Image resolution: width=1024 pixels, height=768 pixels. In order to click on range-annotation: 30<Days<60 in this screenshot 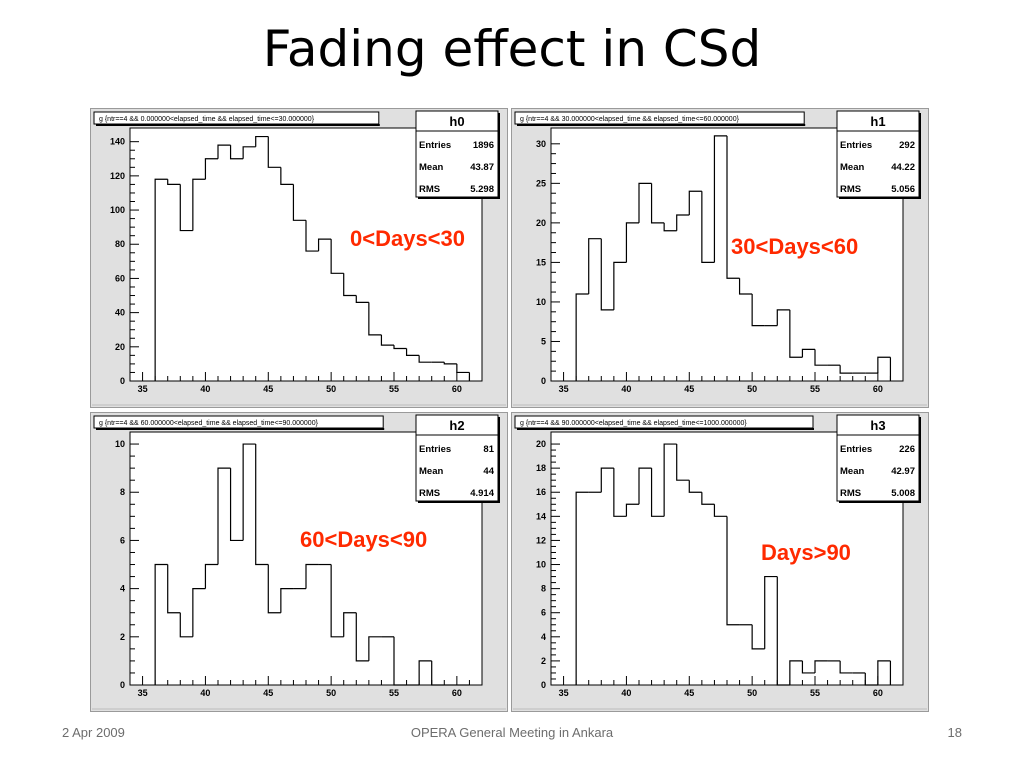, I will do `click(794, 246)`.